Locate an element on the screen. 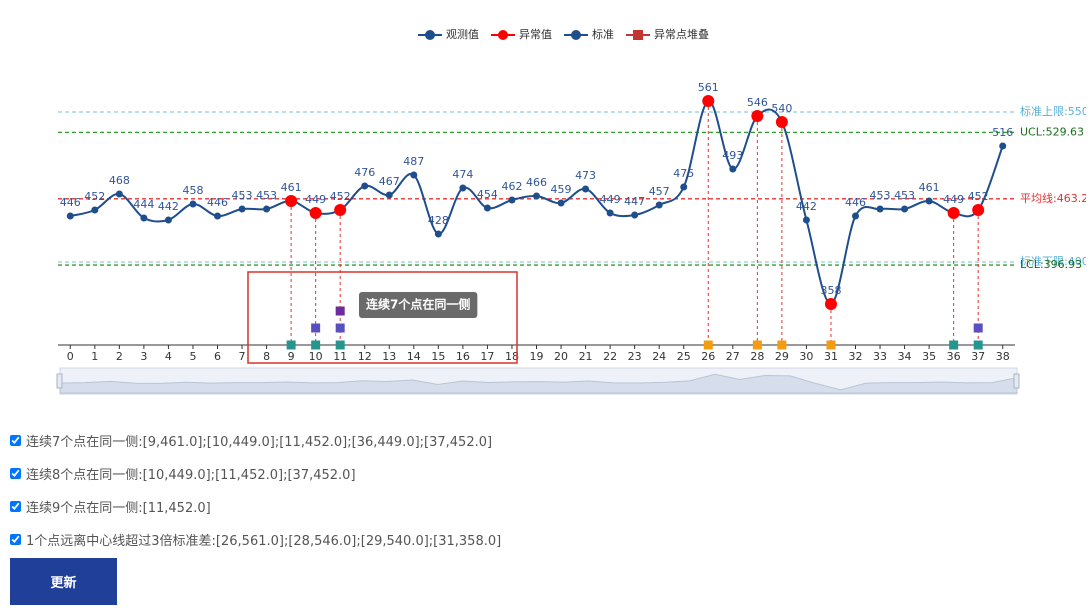  x-tick-label: 15 is located at coordinates (438, 356).